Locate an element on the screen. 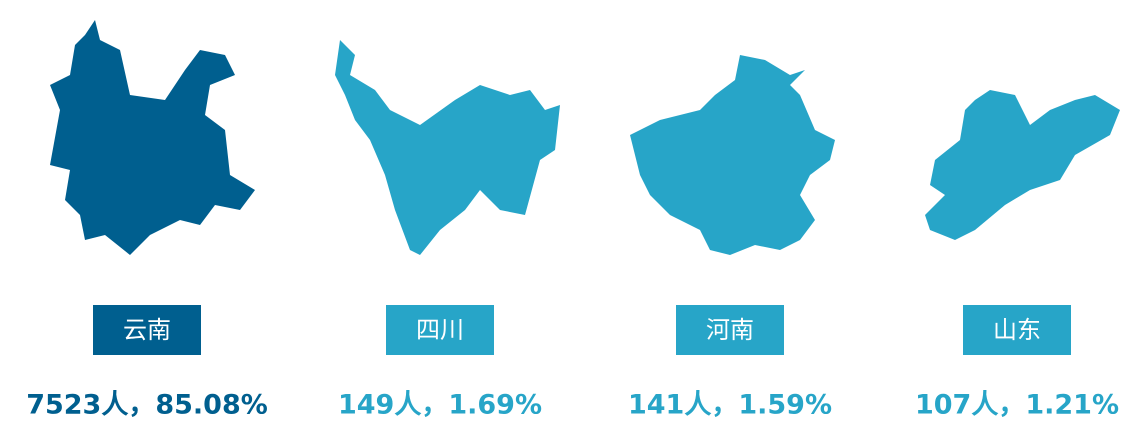 The width and height of the screenshot is (1133, 423). province-name: 云南 is located at coordinates (147, 330).